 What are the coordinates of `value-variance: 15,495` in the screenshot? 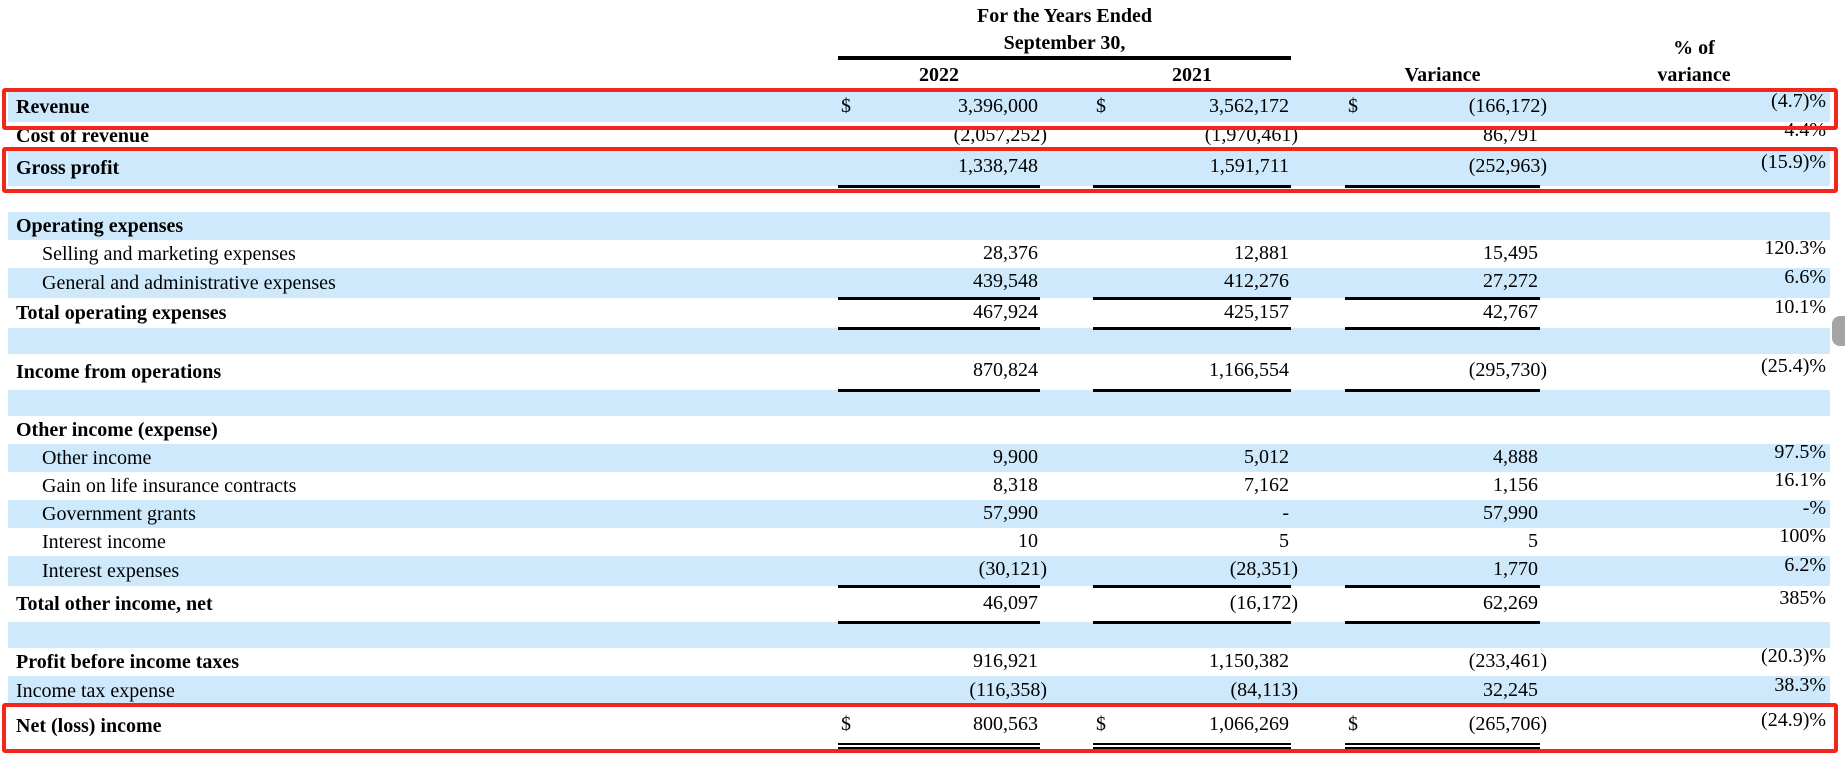 It's located at (1511, 253).